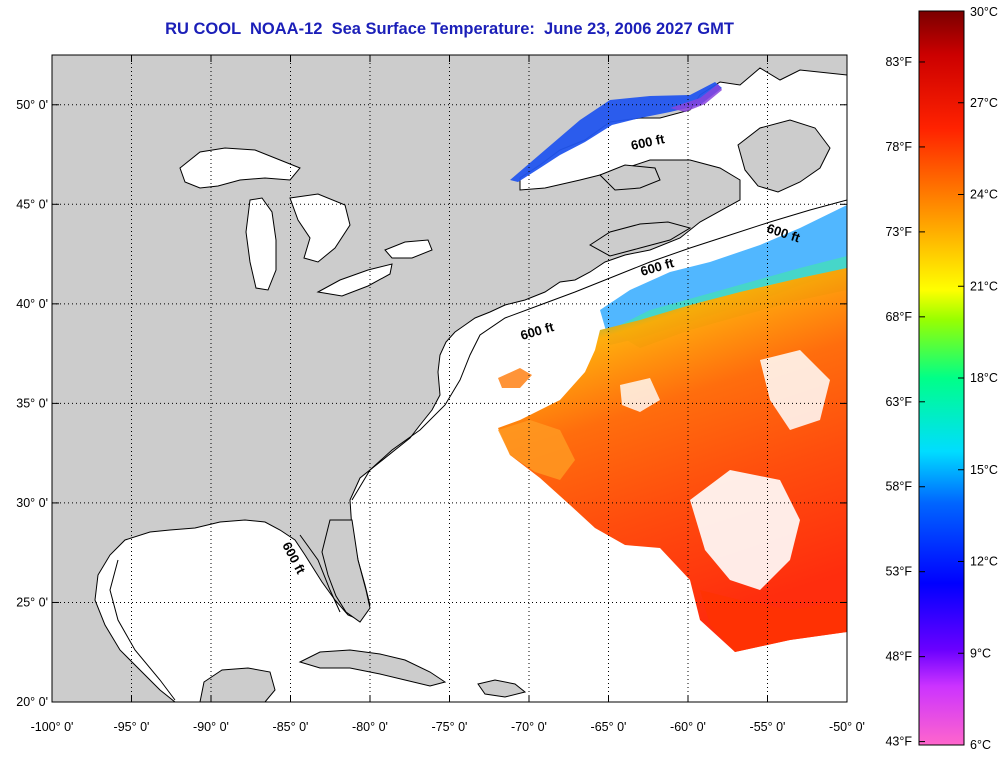 The height and width of the screenshot is (761, 1008). Describe the element at coordinates (32, 204) in the screenshot. I see `lat-tick-label: 45° 0'` at that location.